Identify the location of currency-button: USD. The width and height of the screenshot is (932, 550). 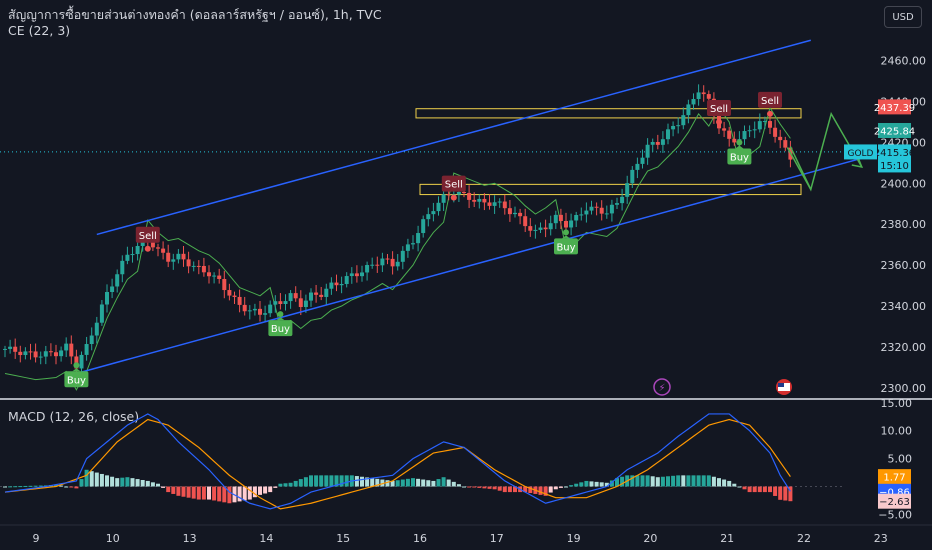
(903, 17).